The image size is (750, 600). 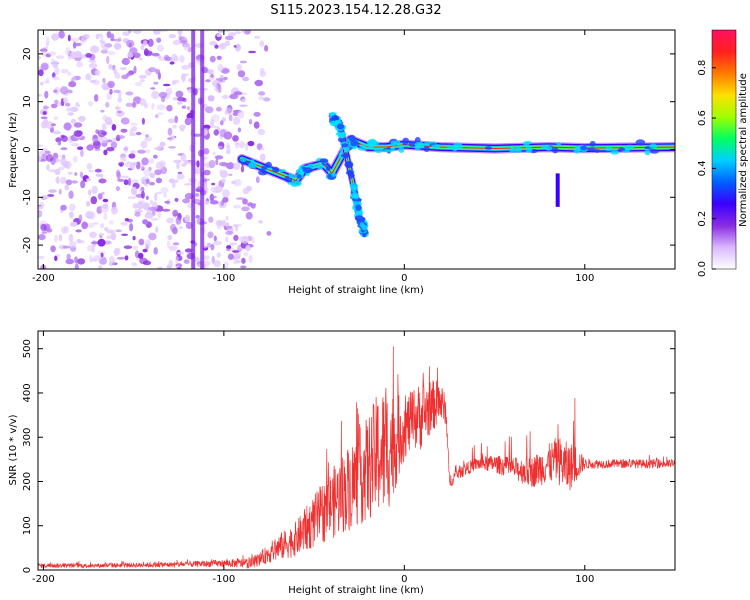 I want to click on x-tick-label: -200, so click(x=43, y=579).